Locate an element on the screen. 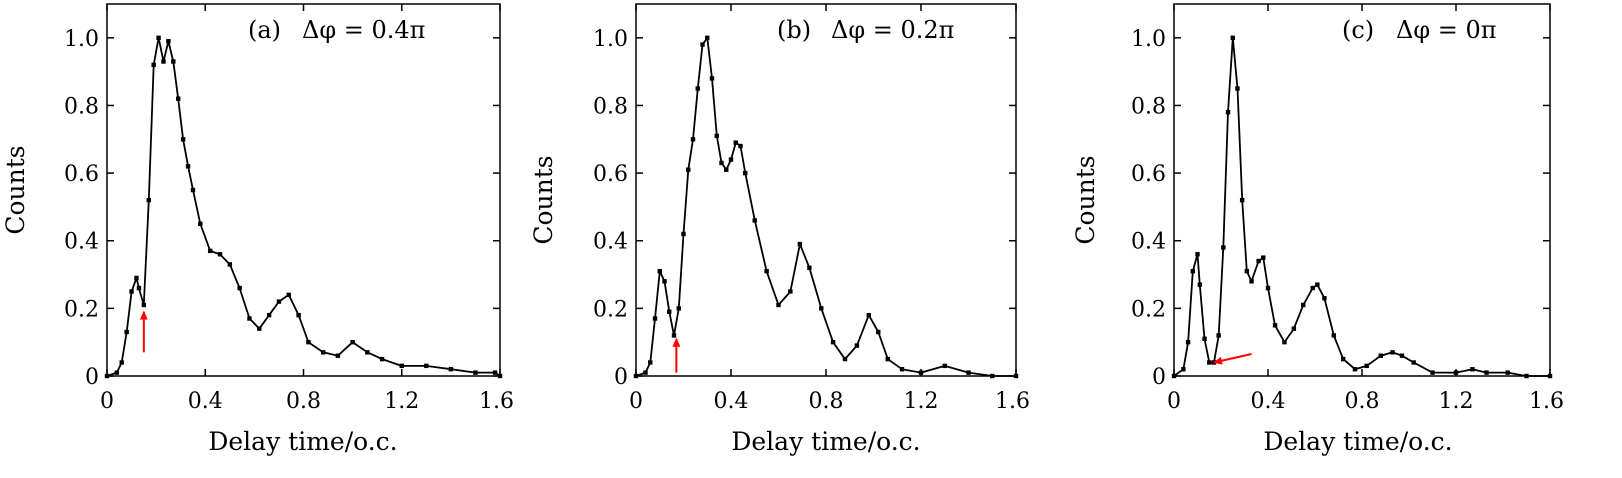 This screenshot has height=478, width=1622. x-tick-label: 1.2 is located at coordinates (1456, 401).